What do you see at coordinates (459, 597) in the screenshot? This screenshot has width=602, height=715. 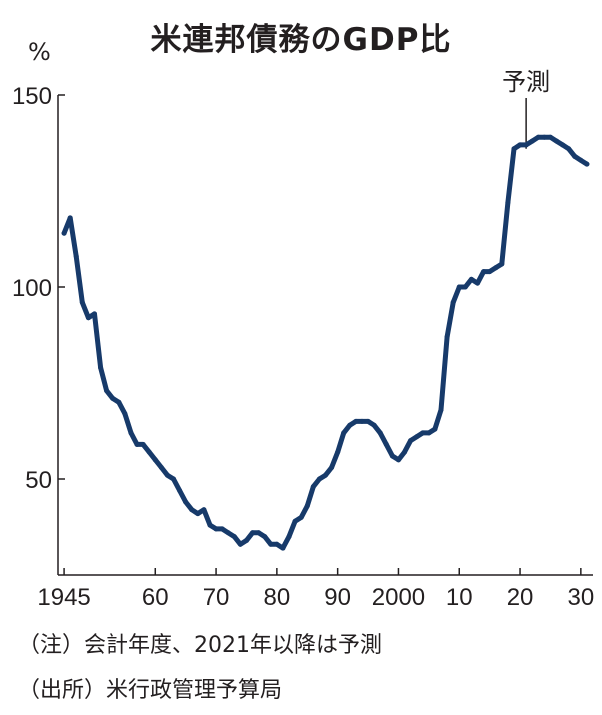 I see `x-tick-label: 10` at bounding box center [459, 597].